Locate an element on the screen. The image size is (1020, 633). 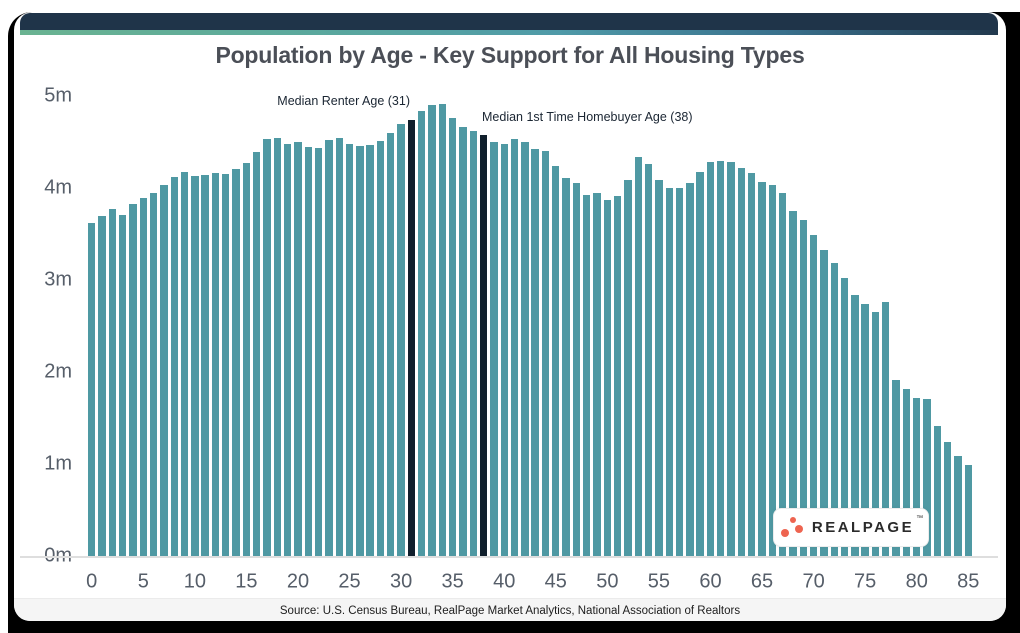
x-tick-65: 65 is located at coordinates (762, 581).